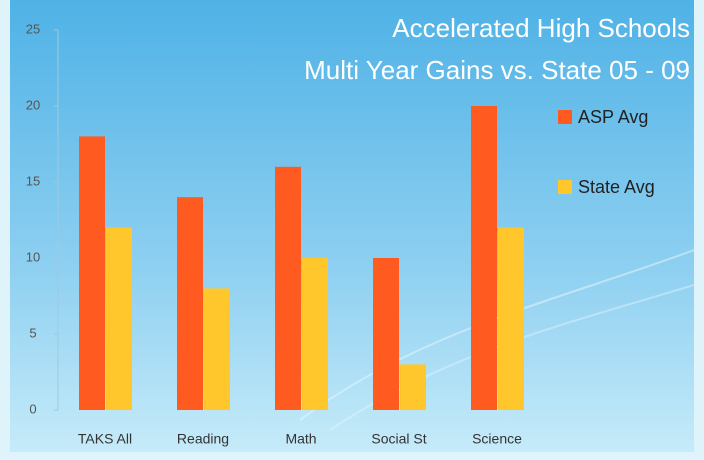 This screenshot has height=460, width=704. Describe the element at coordinates (497, 70) in the screenshot. I see `chart-subtitle: Multi Year Gains vs. State 05 - 09` at that location.